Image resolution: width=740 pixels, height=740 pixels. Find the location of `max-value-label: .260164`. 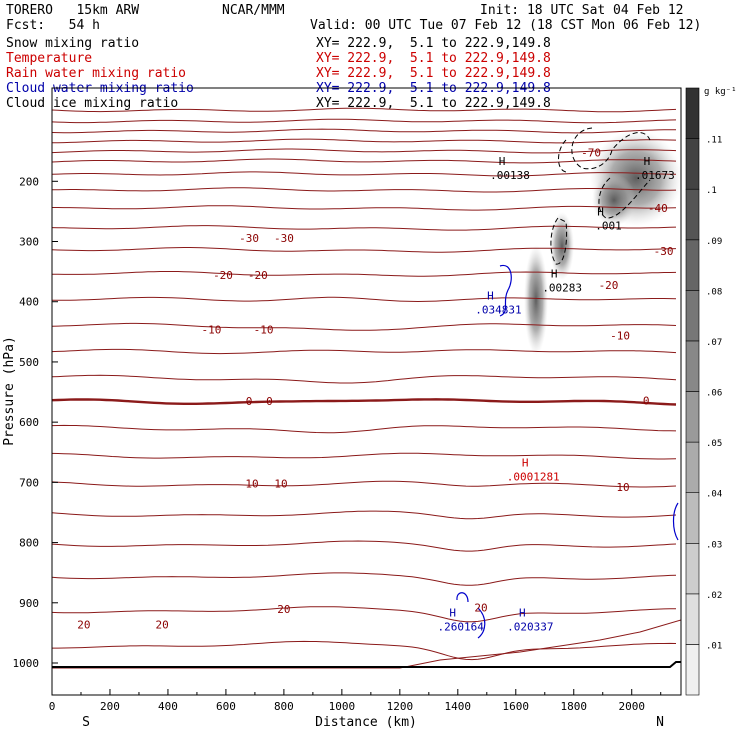

max-value-label: .260164 is located at coordinates (461, 627).